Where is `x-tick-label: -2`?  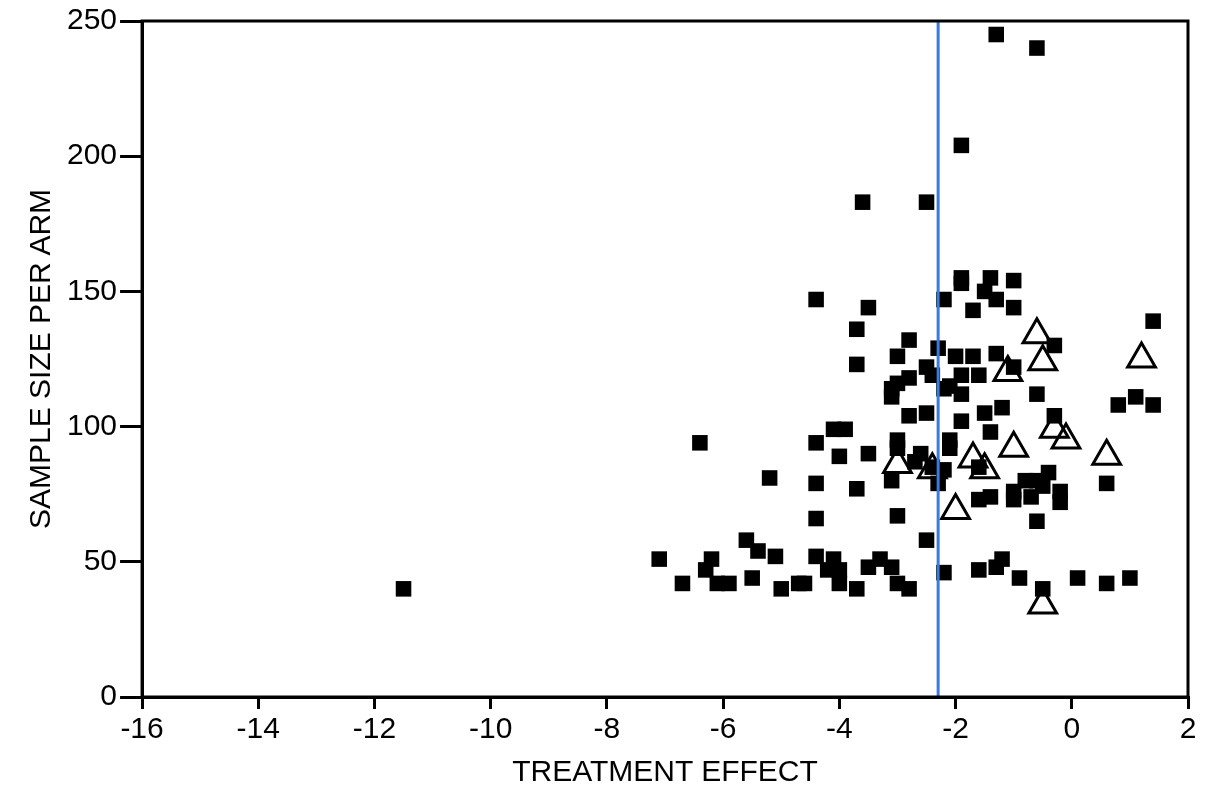
x-tick-label: -2 is located at coordinates (955, 728).